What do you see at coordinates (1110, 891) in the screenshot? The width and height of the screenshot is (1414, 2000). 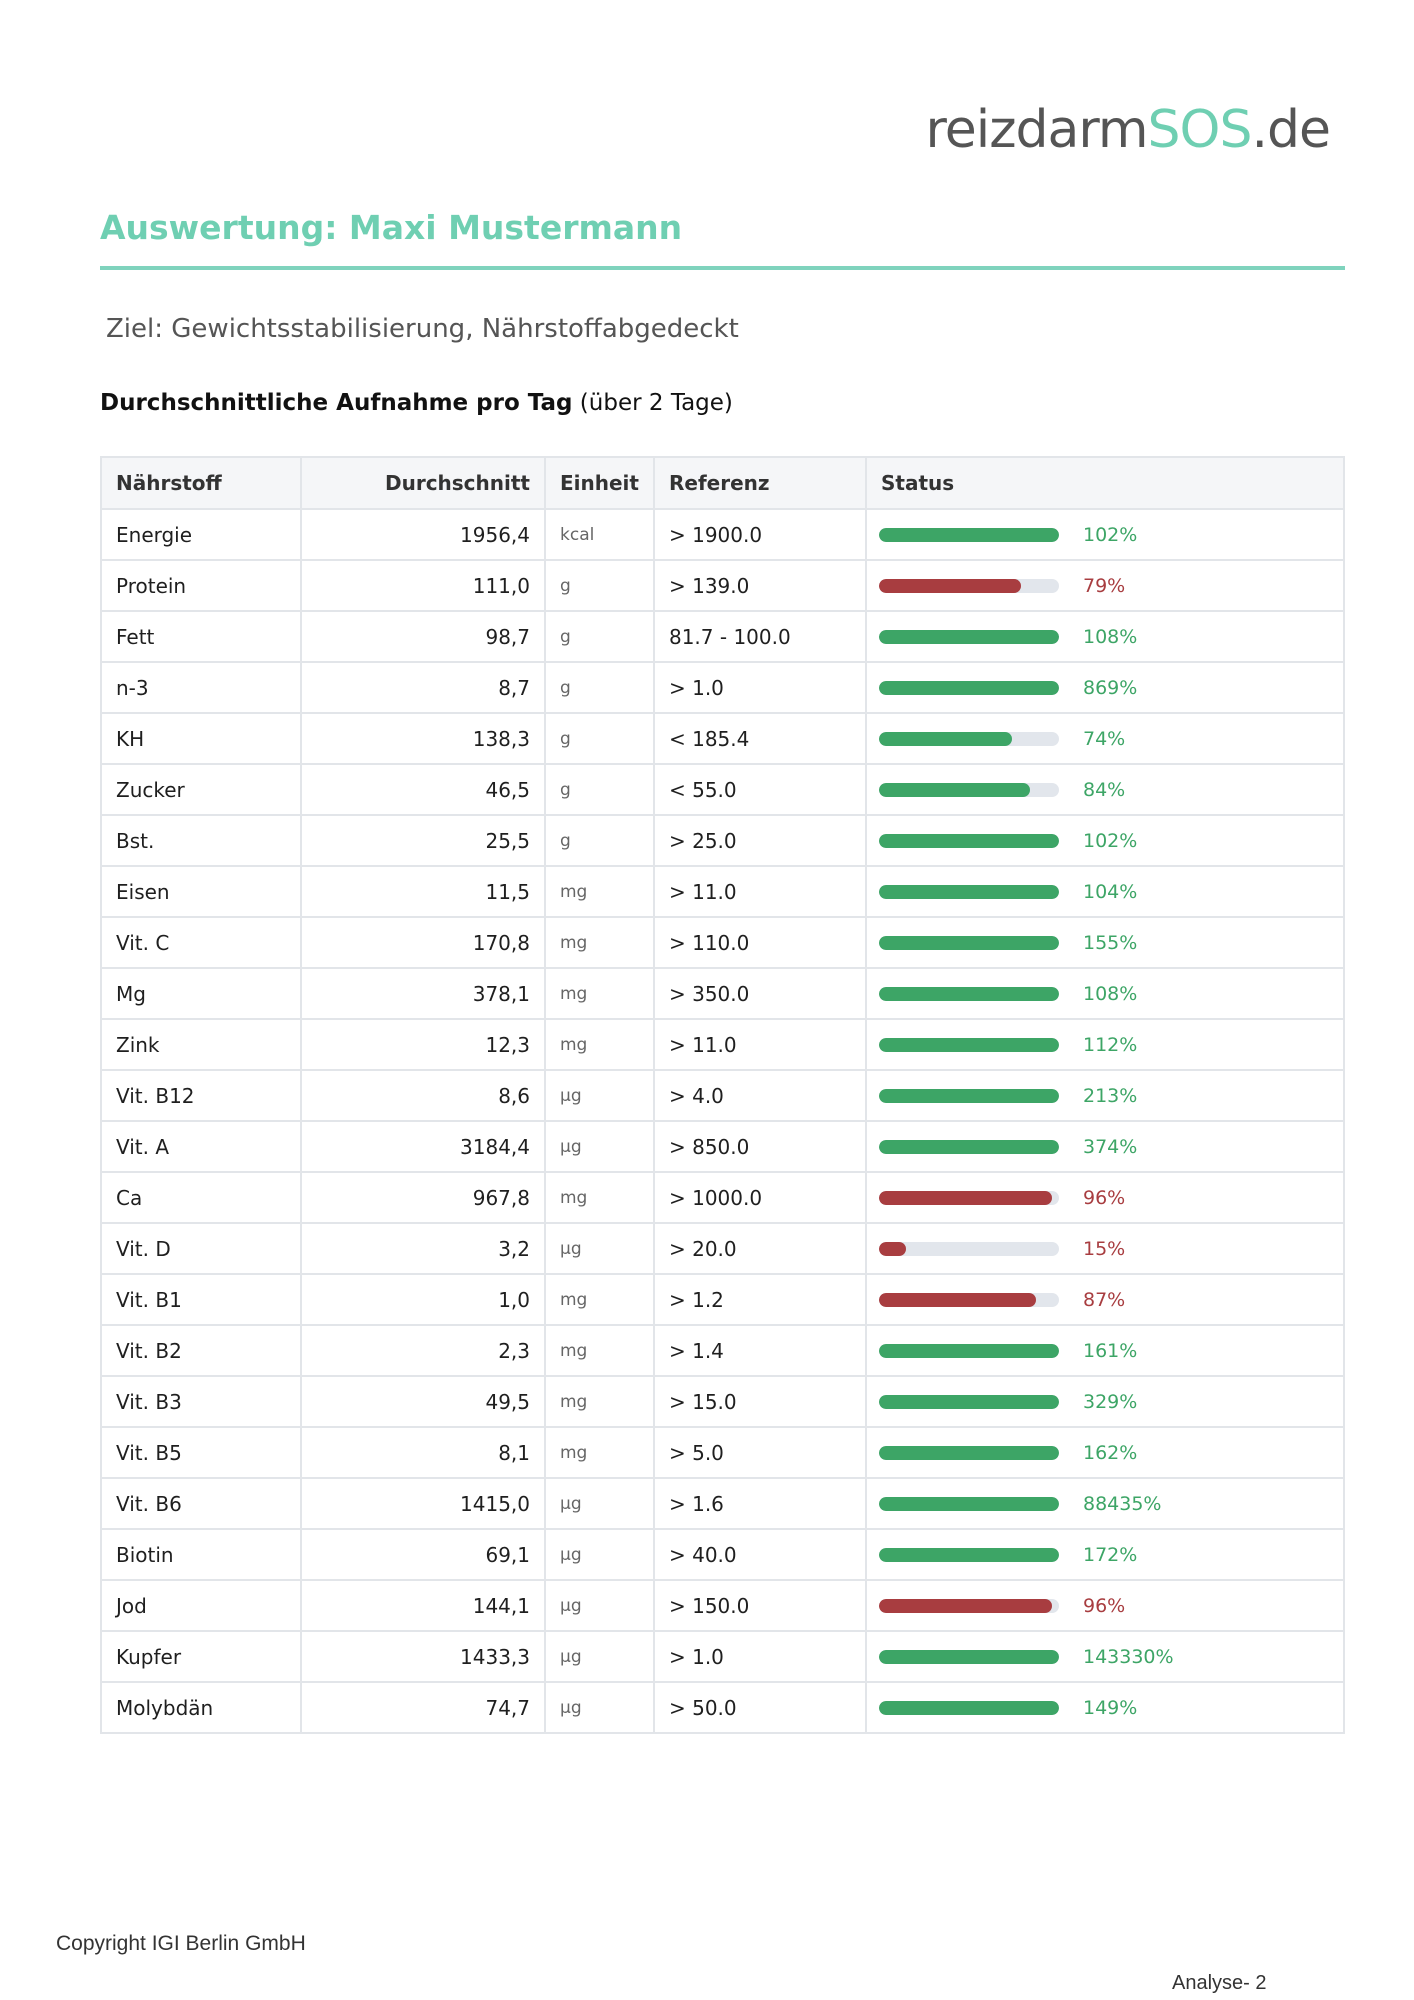 I see `status-percentage: 104%` at bounding box center [1110, 891].